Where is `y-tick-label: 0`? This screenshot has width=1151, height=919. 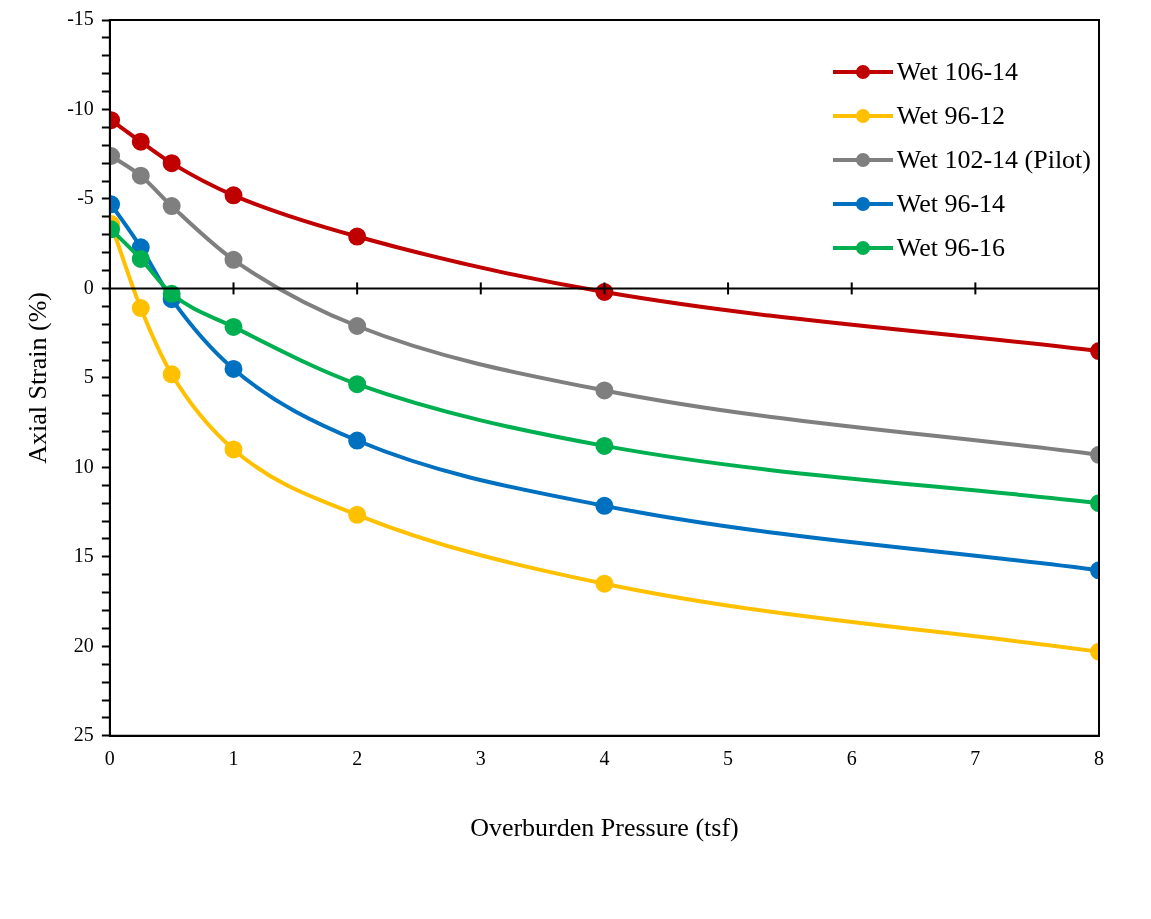 y-tick-label: 0 is located at coordinates (88, 286).